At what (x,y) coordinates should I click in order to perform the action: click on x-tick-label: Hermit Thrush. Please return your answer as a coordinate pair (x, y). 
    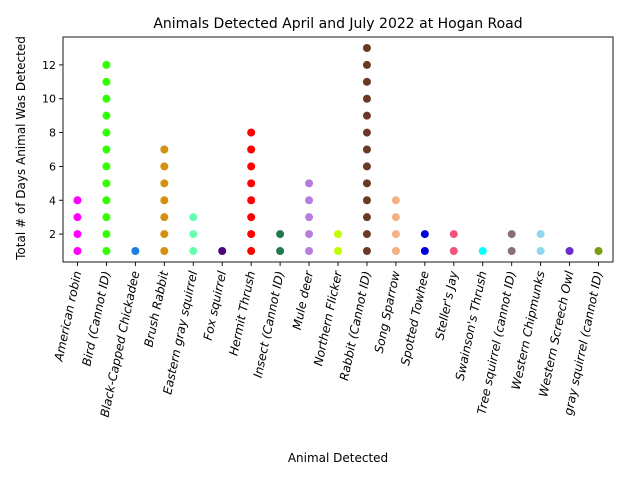
    Looking at the image, I should click on (242, 313).